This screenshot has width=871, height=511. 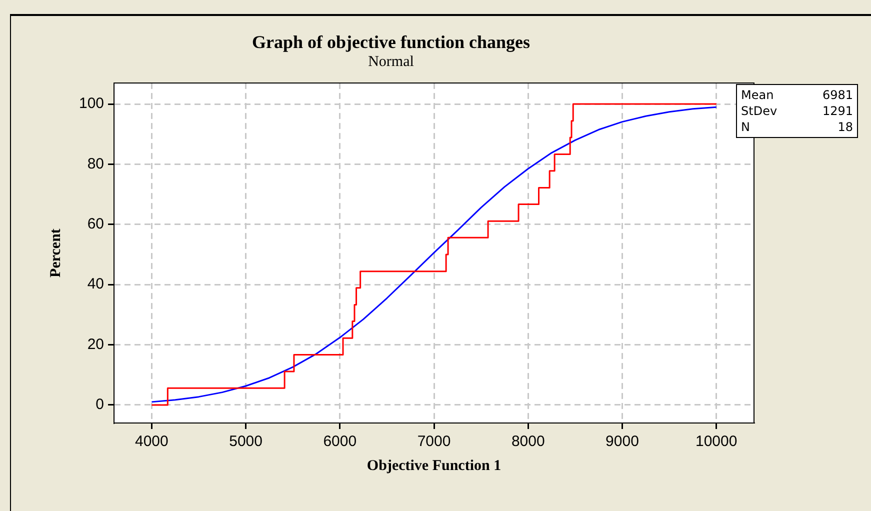 I want to click on x-tick-label: 6000, so click(x=340, y=441).